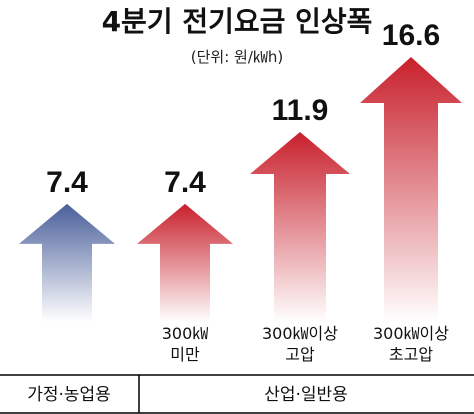 The image size is (474, 414). Describe the element at coordinates (237, 394) in the screenshot. I see `group-table: 가정·농업용 산업·일반용` at that location.